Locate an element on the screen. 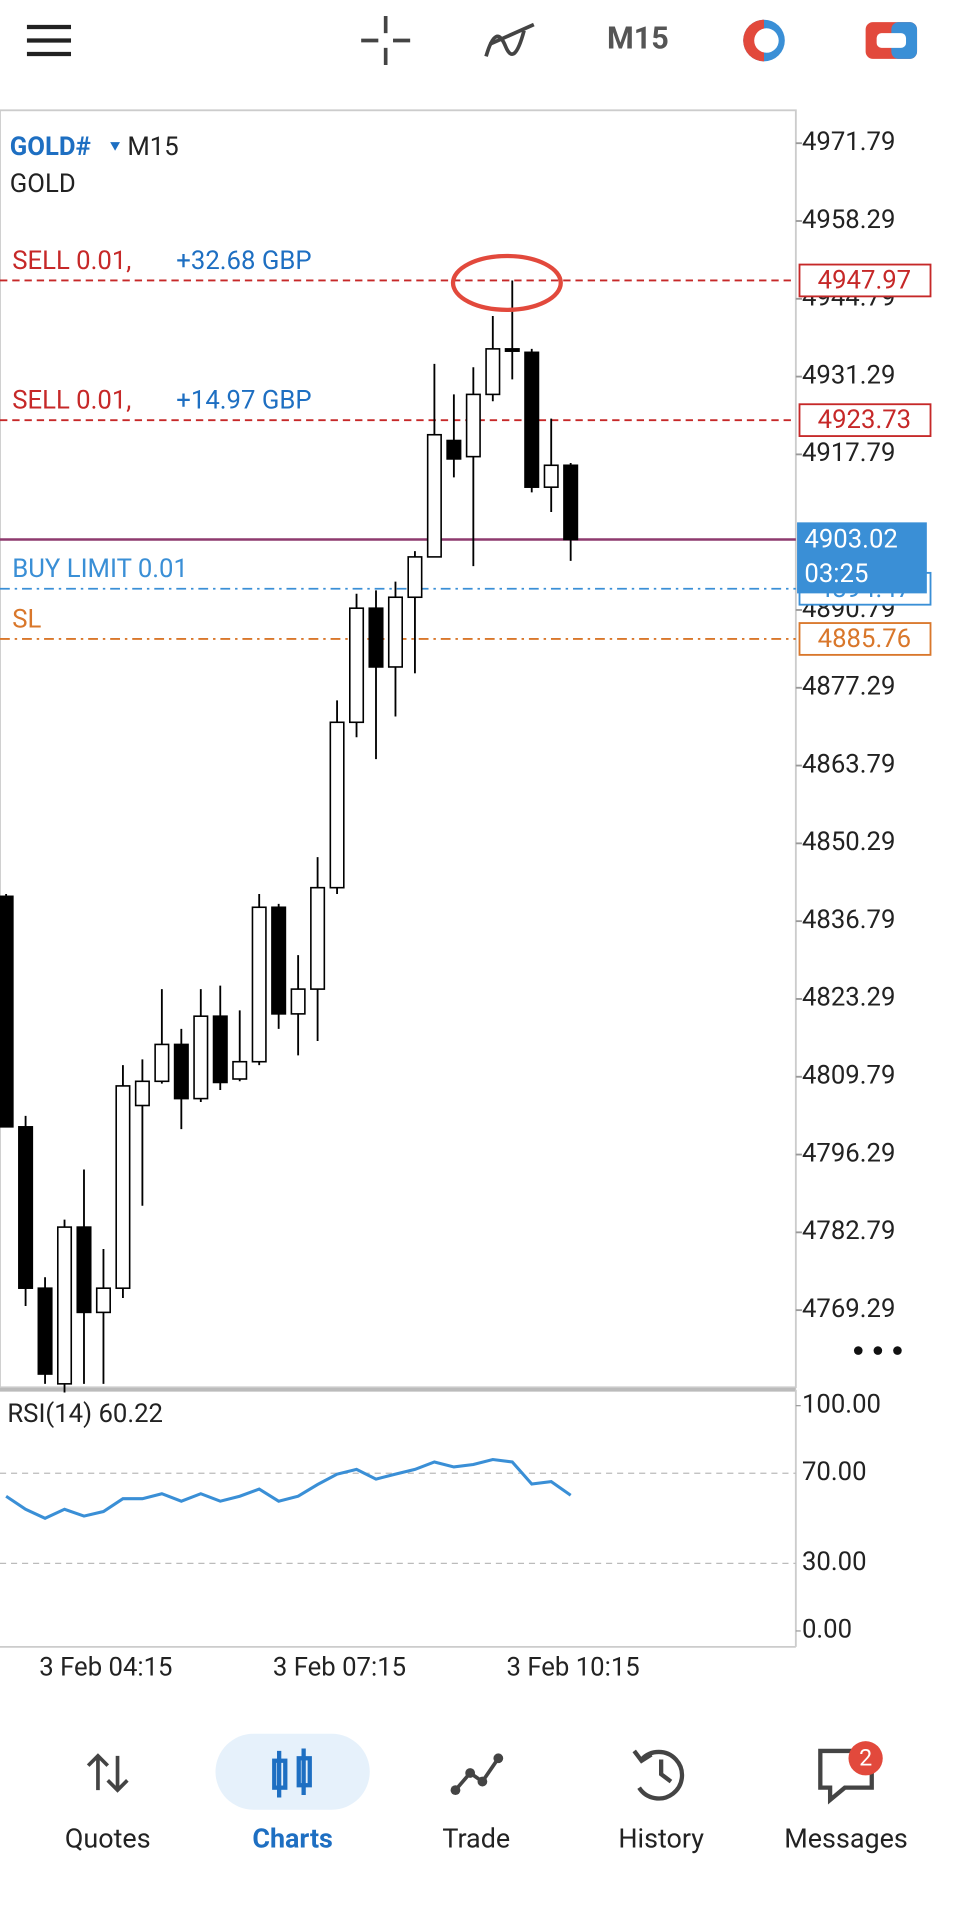 This screenshot has height=1920, width=955. nav-label: Messages is located at coordinates (846, 1838).